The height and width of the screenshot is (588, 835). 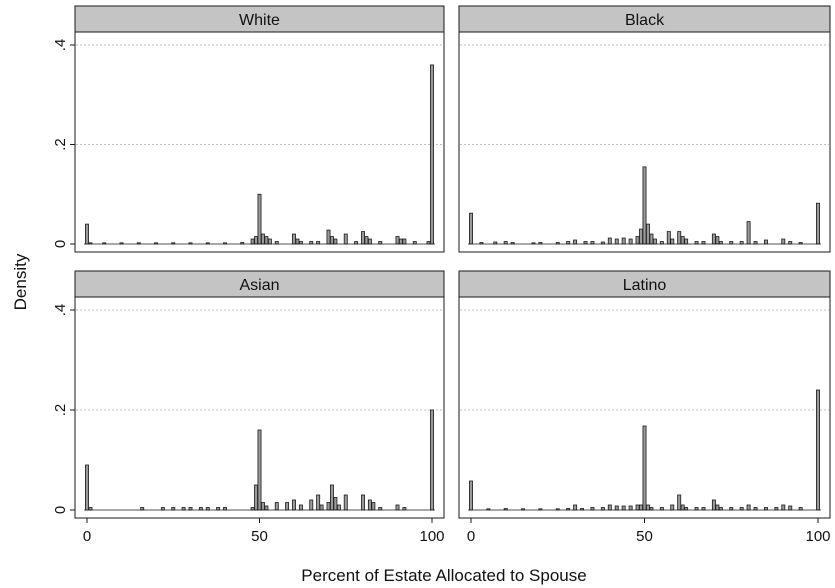 What do you see at coordinates (443, 575) in the screenshot?
I see `x-axis-label: Percent of Estate Allocated to Spouse` at bounding box center [443, 575].